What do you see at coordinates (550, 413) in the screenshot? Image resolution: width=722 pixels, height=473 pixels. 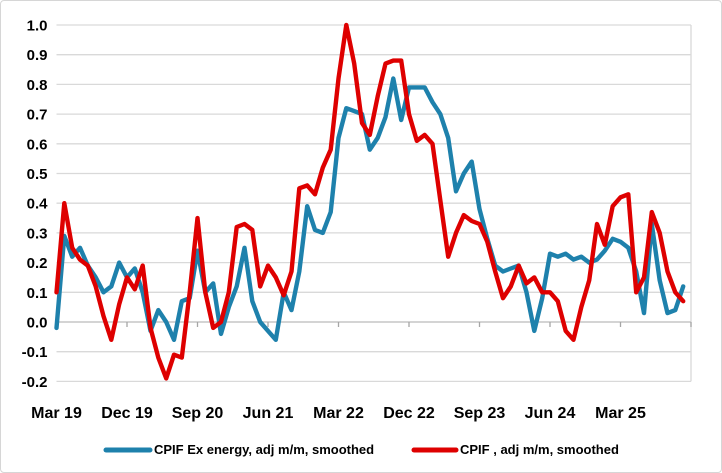 I see `x-tick-label-Jun-24: Jun 24` at bounding box center [550, 413].